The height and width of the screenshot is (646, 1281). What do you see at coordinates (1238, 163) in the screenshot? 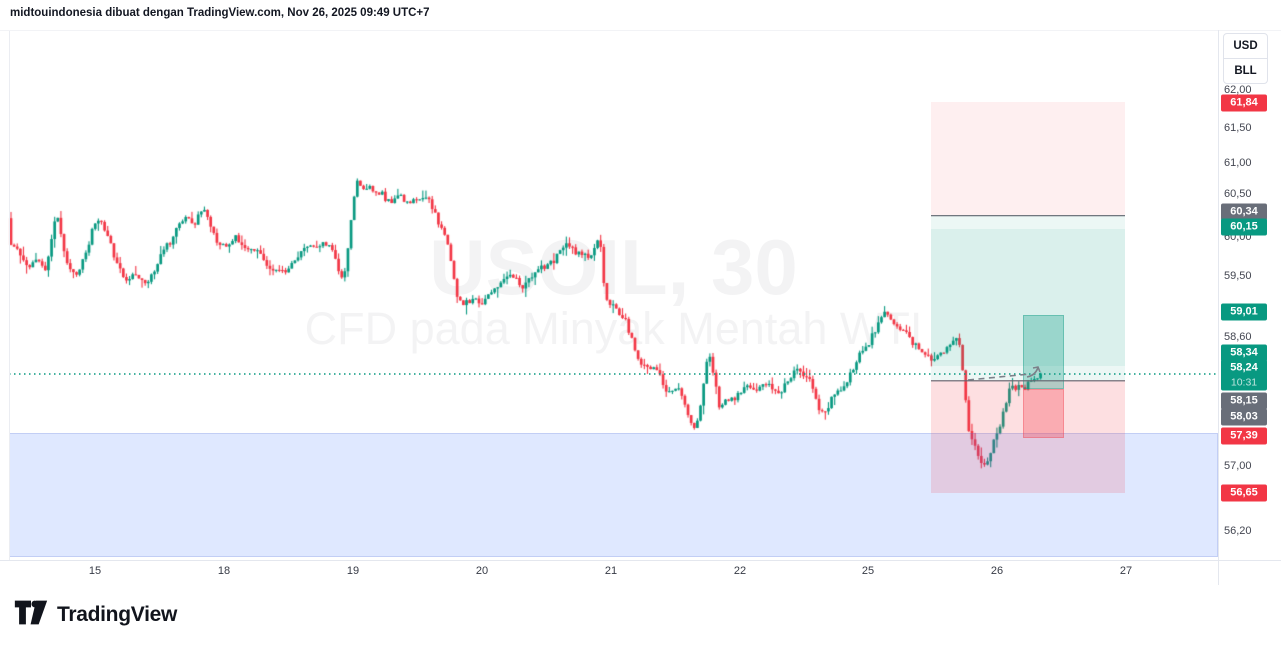
I see `price-tick: 61,00` at bounding box center [1238, 163].